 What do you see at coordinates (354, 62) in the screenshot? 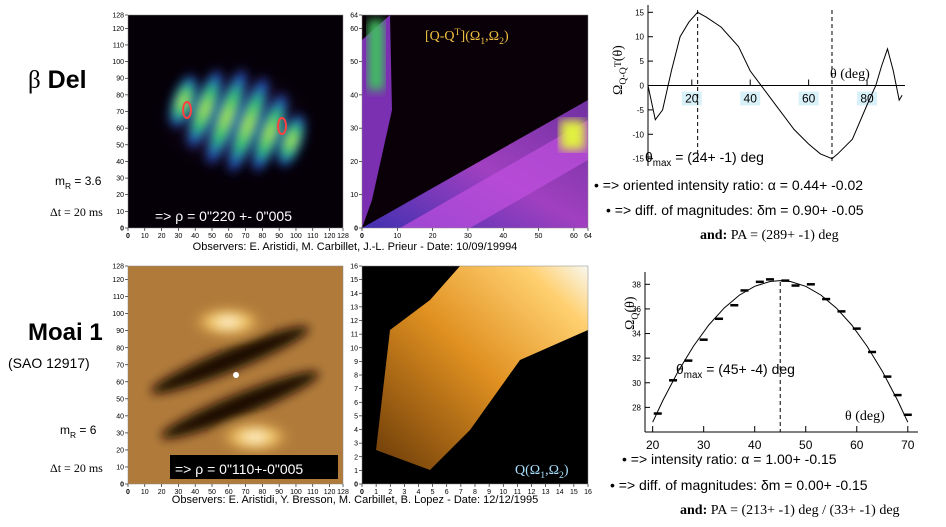
I see `y-tick-label: 50` at bounding box center [354, 62].